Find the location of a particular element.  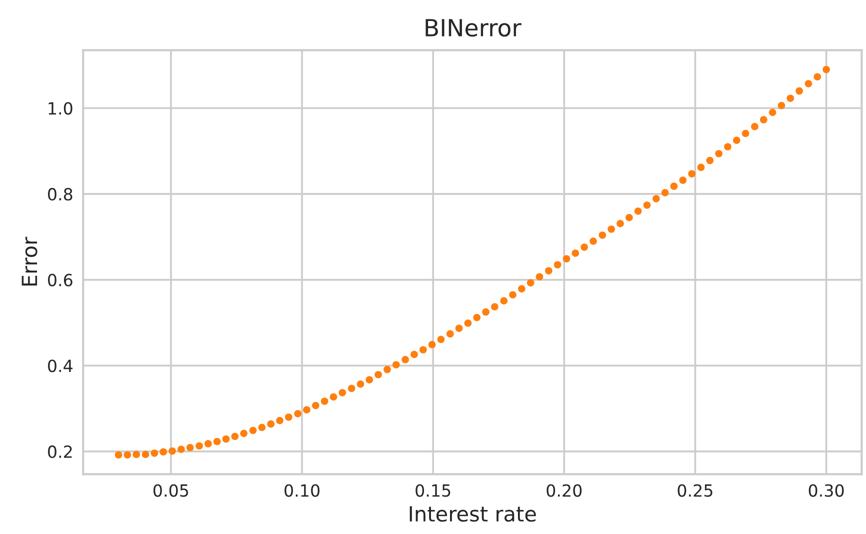

x-tick-label: 0.25 is located at coordinates (695, 490).